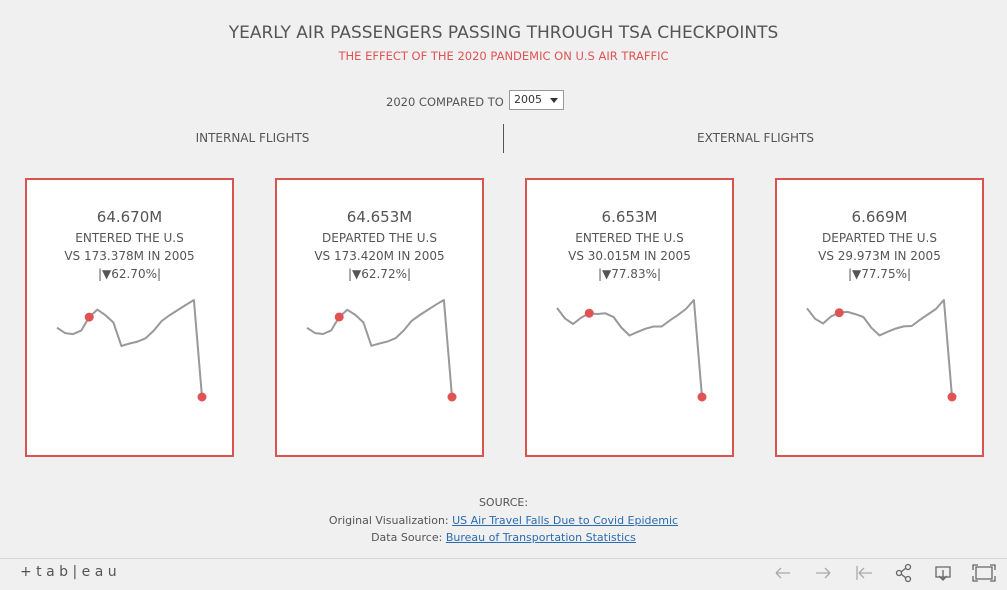 The image size is (1007, 590). I want to click on kpi-value: 6.653M, so click(629, 217).